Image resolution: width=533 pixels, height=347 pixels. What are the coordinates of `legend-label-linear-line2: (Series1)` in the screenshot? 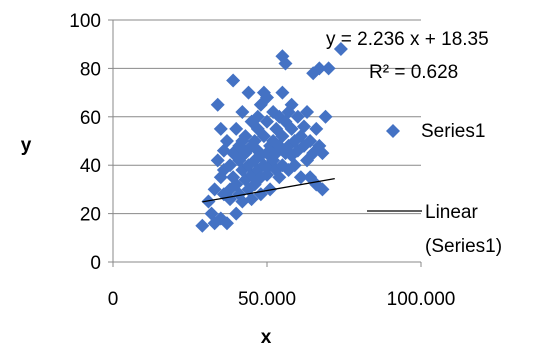 It's located at (463, 246).